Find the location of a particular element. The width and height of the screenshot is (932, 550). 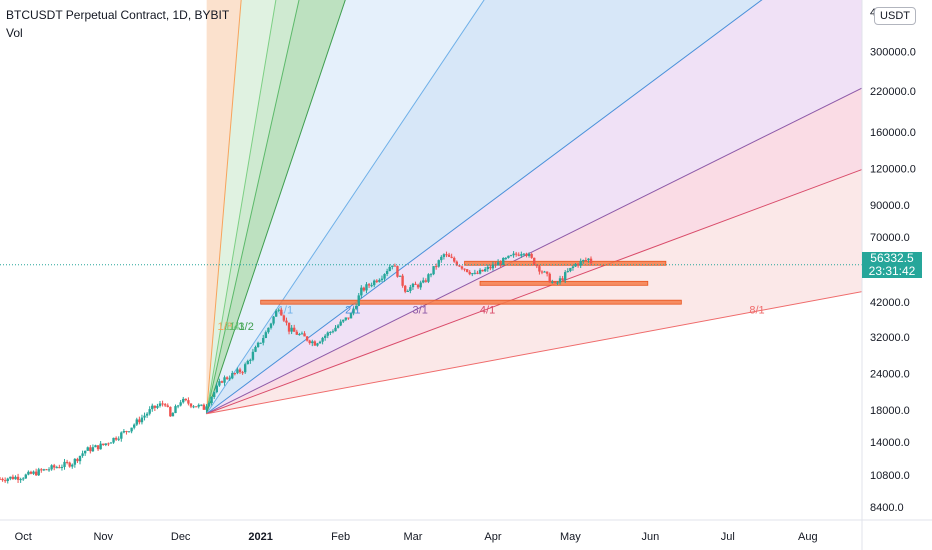

y-tick-label: 24000.0 is located at coordinates (890, 374).